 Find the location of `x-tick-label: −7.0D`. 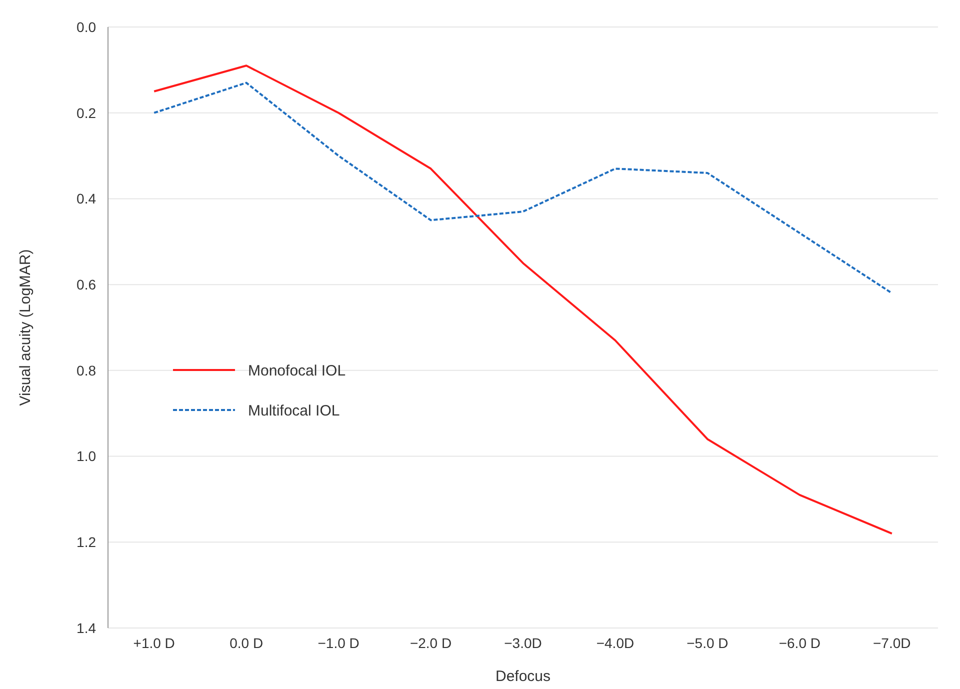

x-tick-label: −7.0D is located at coordinates (892, 643).